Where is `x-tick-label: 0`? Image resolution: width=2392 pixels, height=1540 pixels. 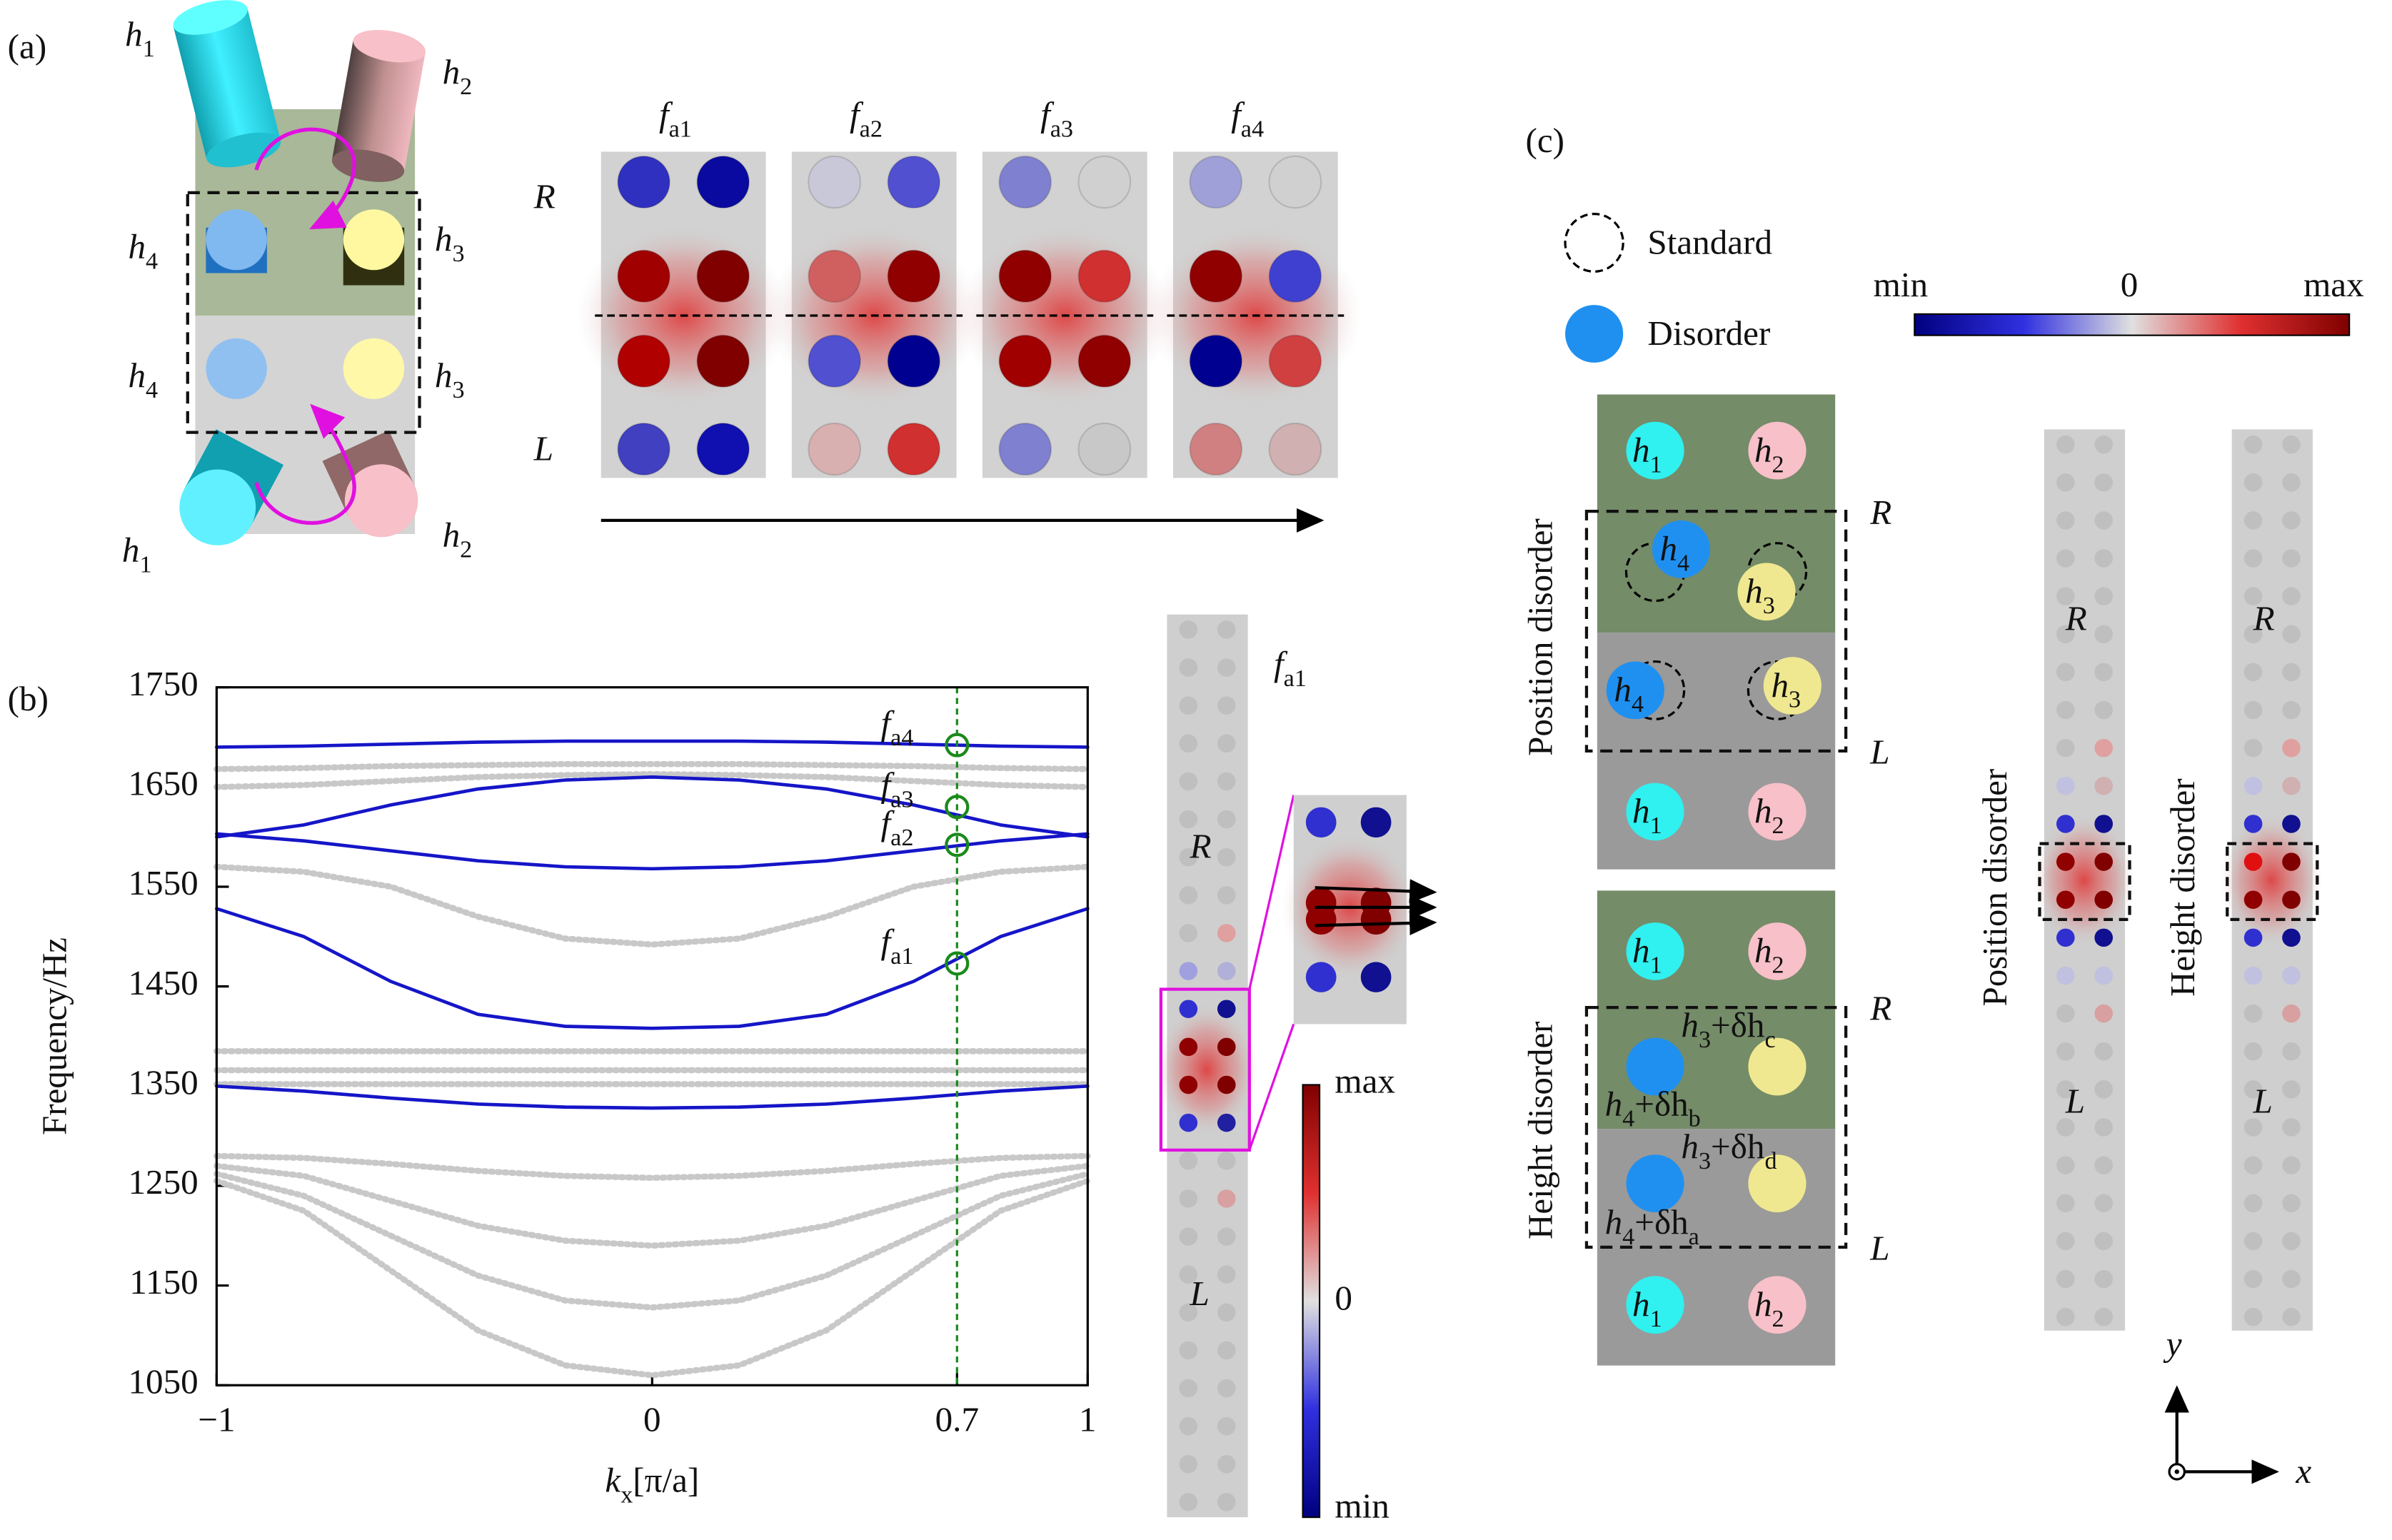
x-tick-label: 0 is located at coordinates (652, 1419).